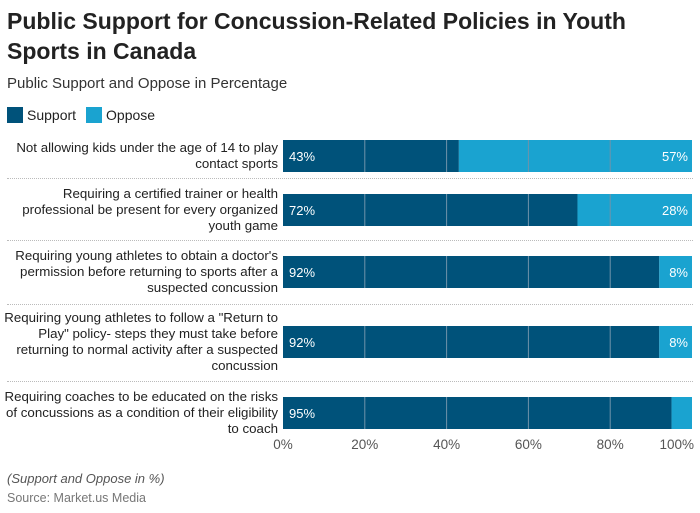 This screenshot has width=700, height=513. What do you see at coordinates (528, 444) in the screenshot?
I see `x-tick-label: 60%` at bounding box center [528, 444].